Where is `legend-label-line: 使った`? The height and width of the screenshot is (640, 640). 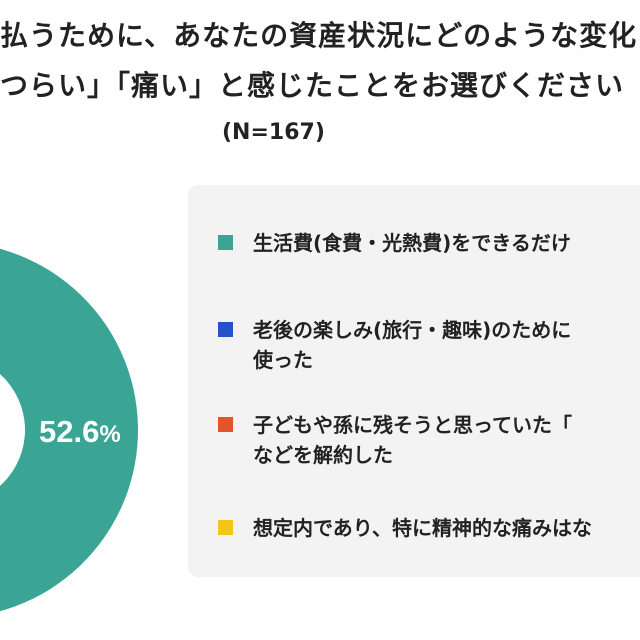 legend-label-line: 使った is located at coordinates (283, 360).